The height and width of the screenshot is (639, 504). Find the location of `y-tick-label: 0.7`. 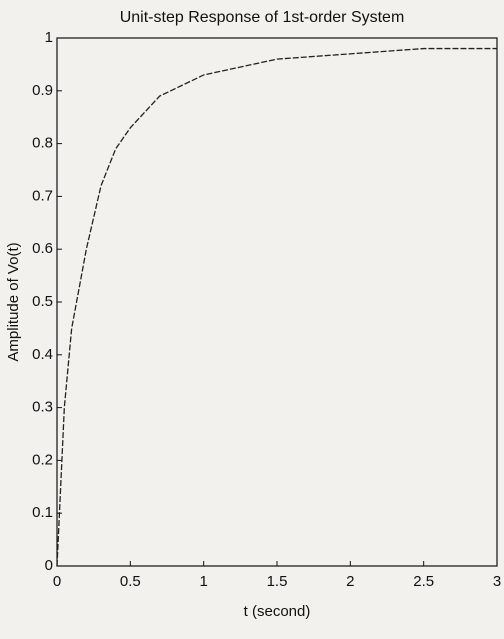

y-tick-label: 0.7 is located at coordinates (42, 195).